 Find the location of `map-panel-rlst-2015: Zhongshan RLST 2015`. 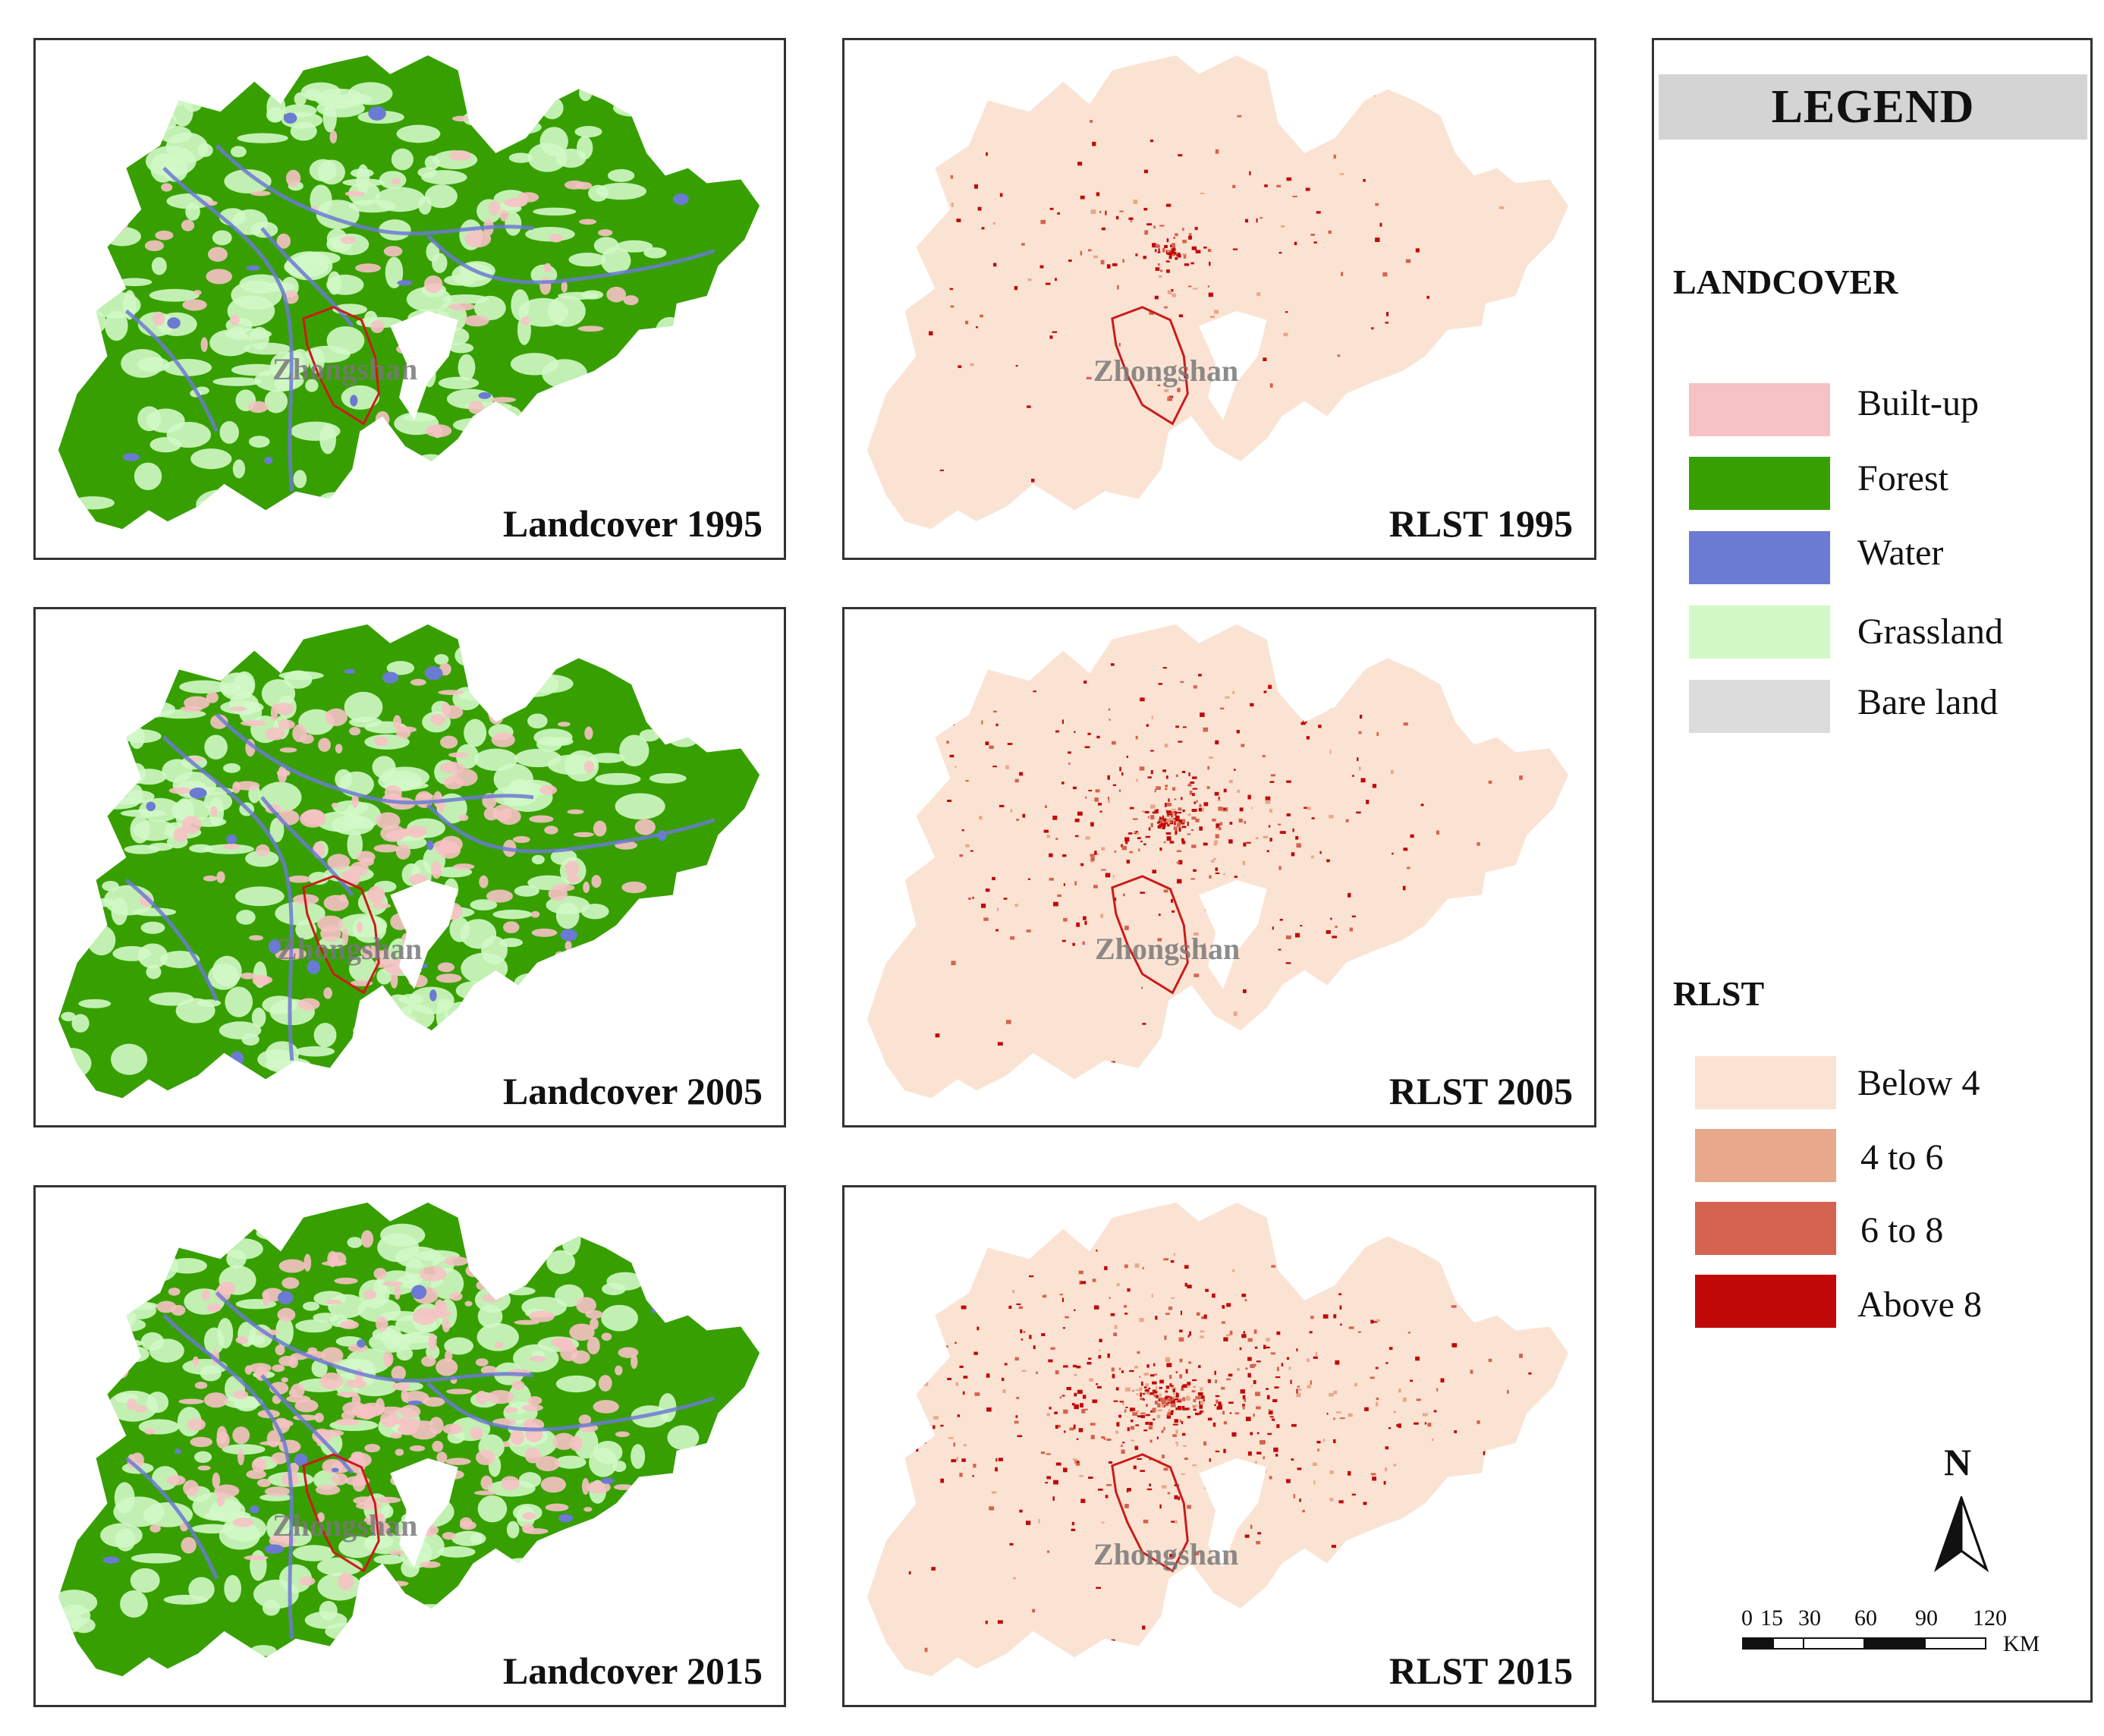

map-panel-rlst-2015: Zhongshan RLST 2015 is located at coordinates (1219, 1446).